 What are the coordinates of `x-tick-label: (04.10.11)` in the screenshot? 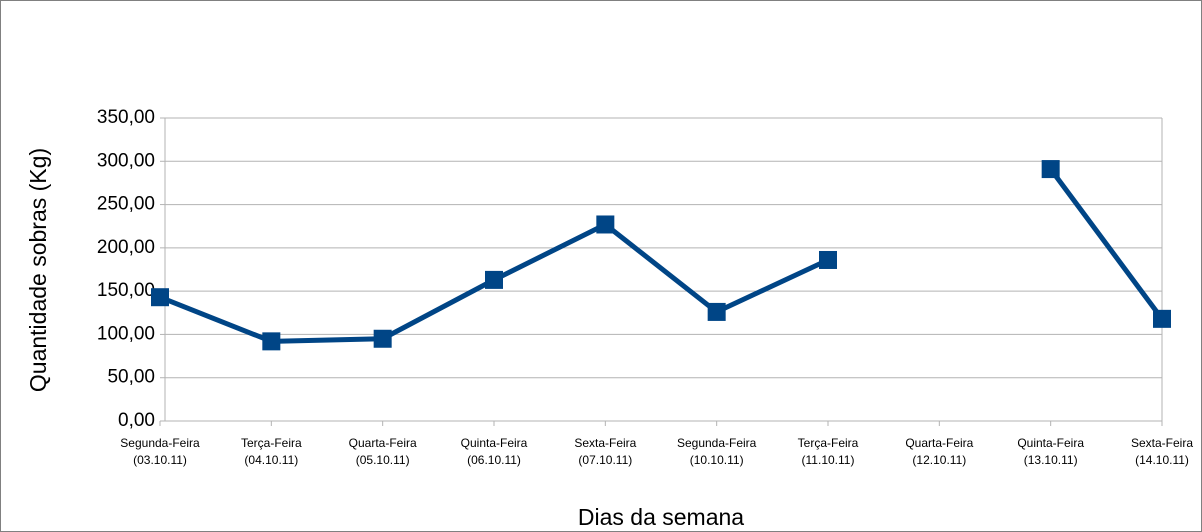 It's located at (271, 460).